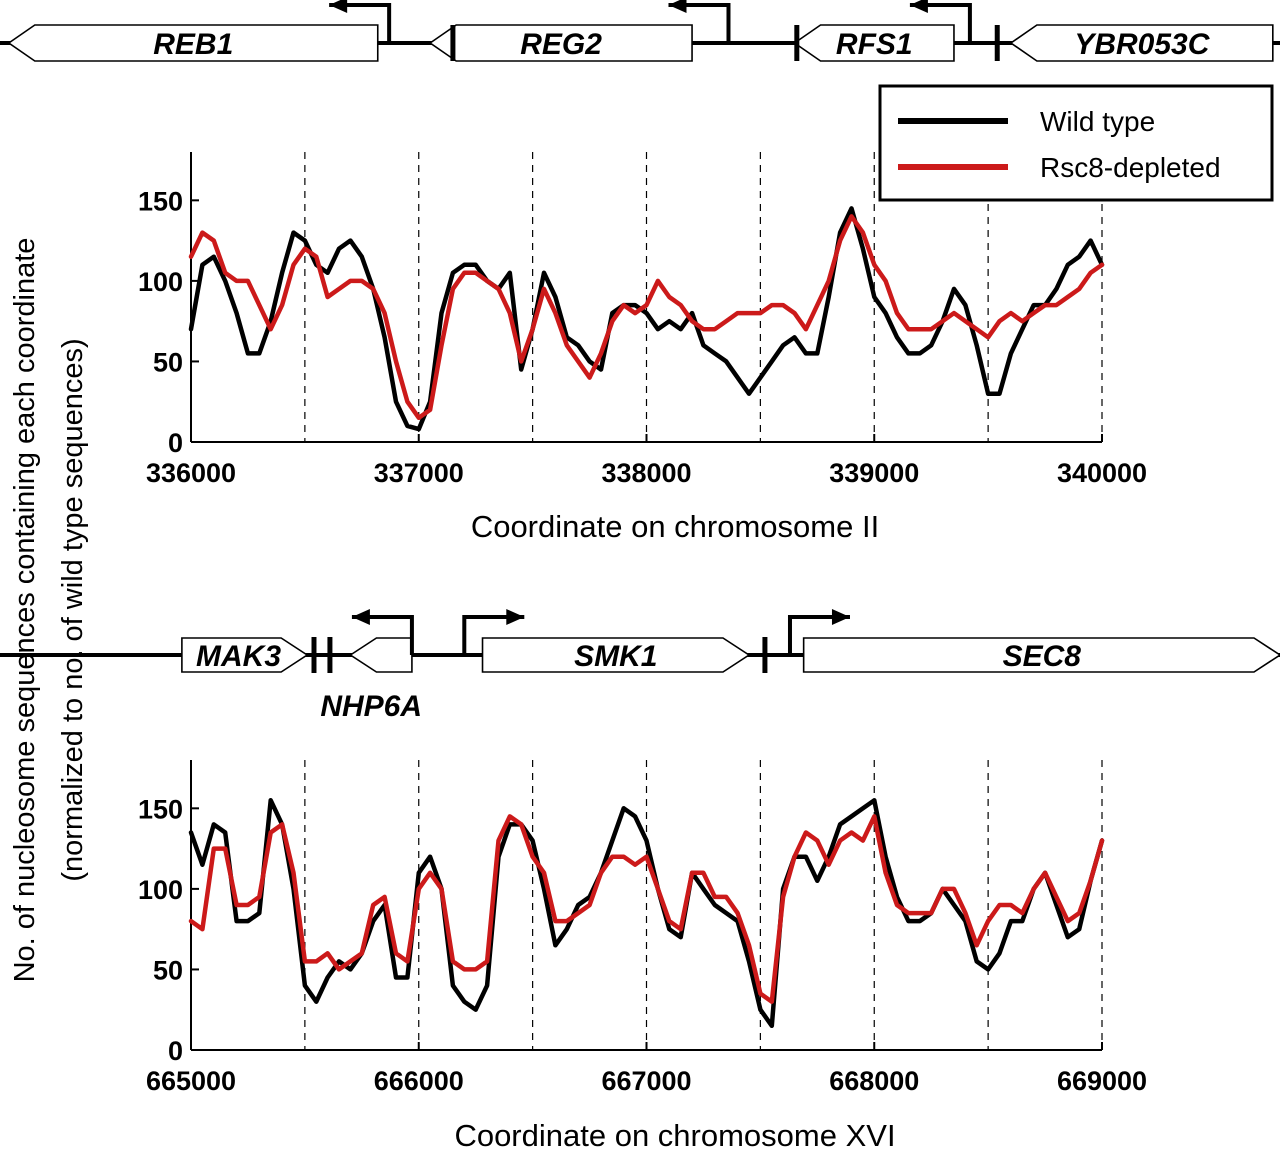 This screenshot has height=1149, width=1280. What do you see at coordinates (561, 44) in the screenshot?
I see `gene-label-reg2: REG2` at bounding box center [561, 44].